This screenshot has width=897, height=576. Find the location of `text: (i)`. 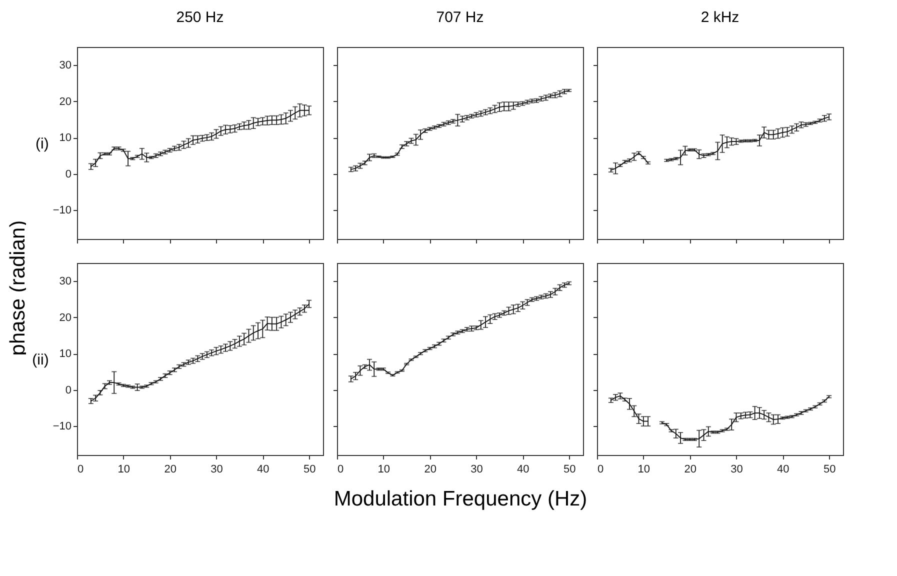

text: (i) is located at coordinates (42, 144).